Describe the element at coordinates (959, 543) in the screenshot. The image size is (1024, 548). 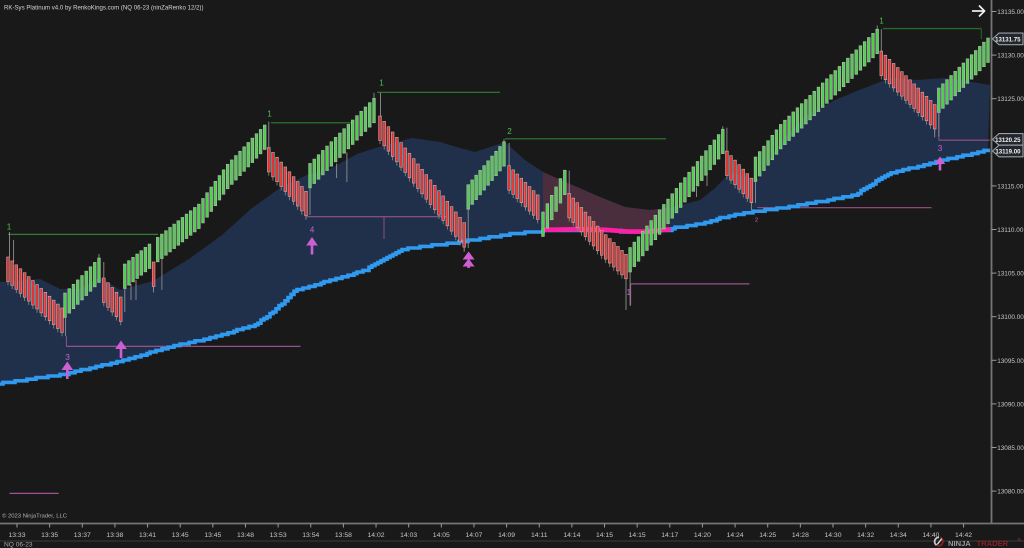
I see `svg-text: NINJA` at that location.